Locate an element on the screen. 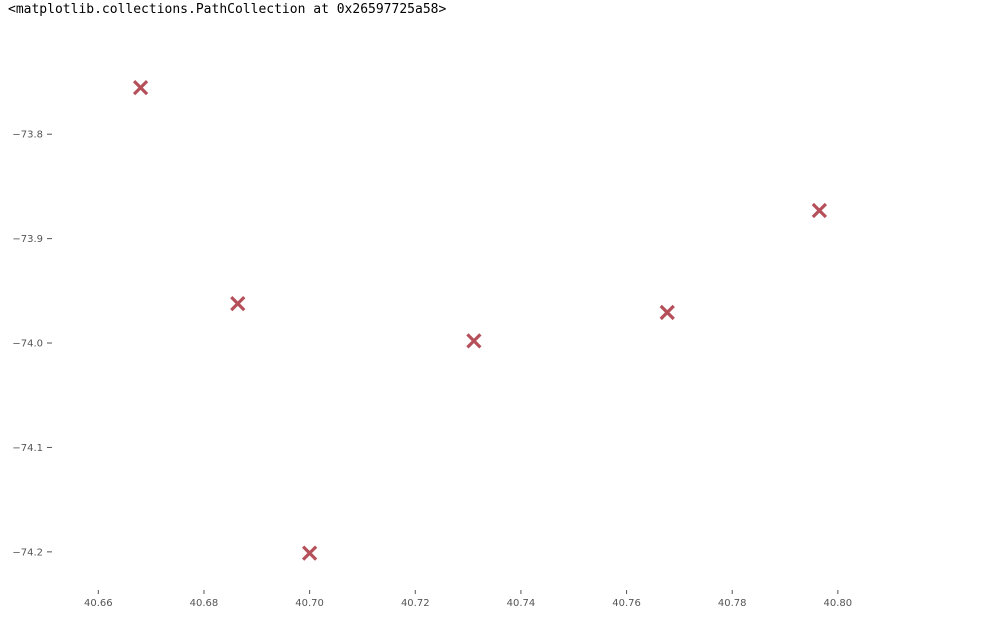 This screenshot has height=622, width=993. x-tick-label: 40.68 is located at coordinates (204, 603).